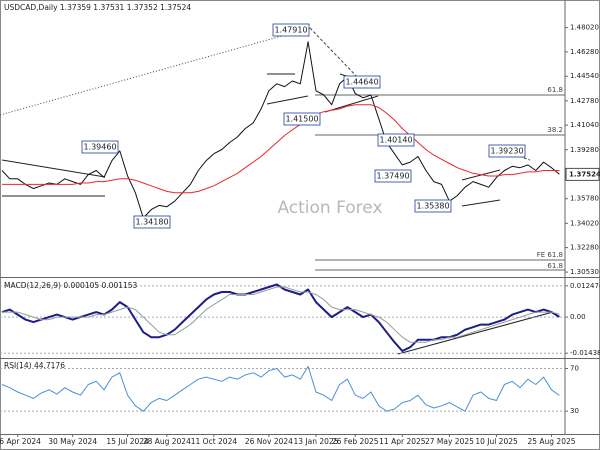 This screenshot has width=600, height=450. I want to click on y-tick-label: -0.014389, so click(585, 353).